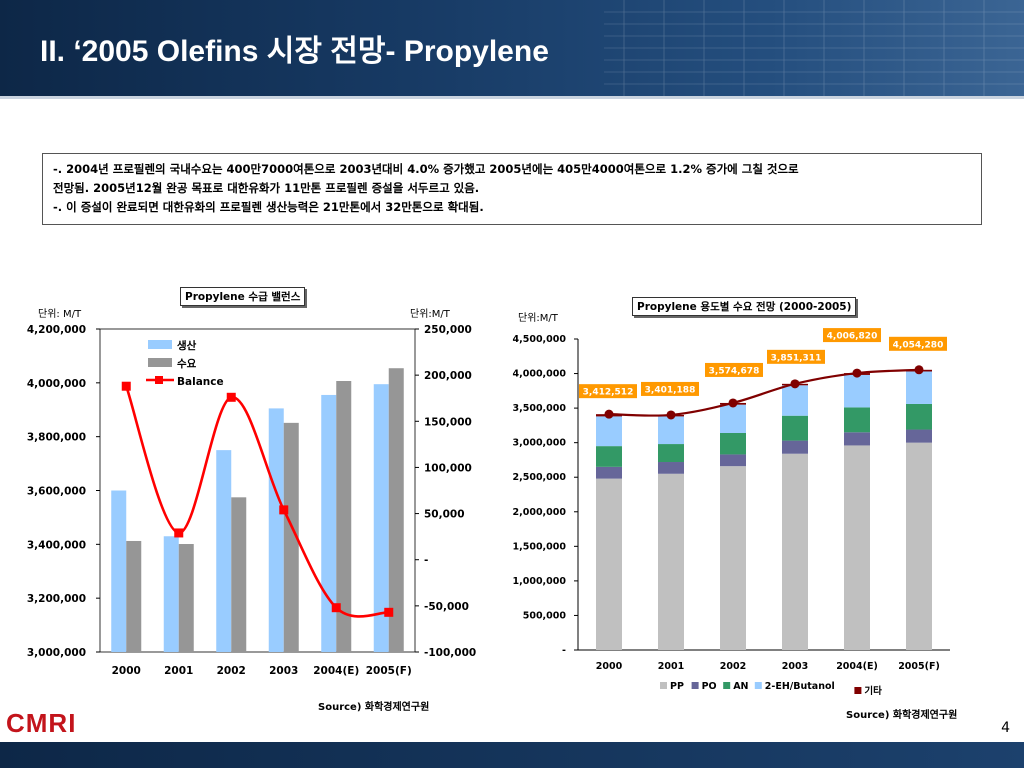 Image resolution: width=1024 pixels, height=768 pixels. Describe the element at coordinates (294, 51) in the screenshot. I see `page-title: II. ‘2005 Olefins 시장 전망- Propylene` at that location.